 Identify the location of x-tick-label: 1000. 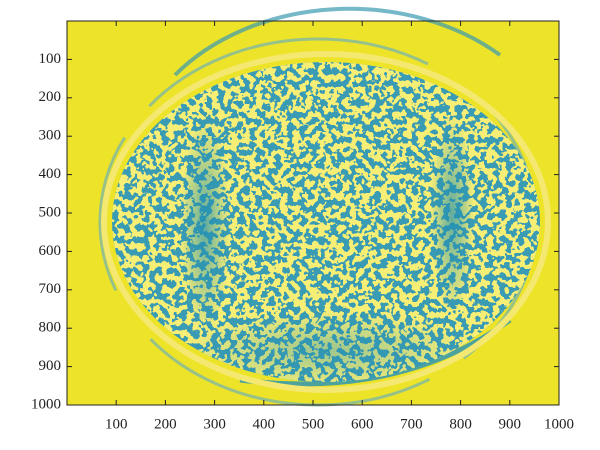
(559, 424).